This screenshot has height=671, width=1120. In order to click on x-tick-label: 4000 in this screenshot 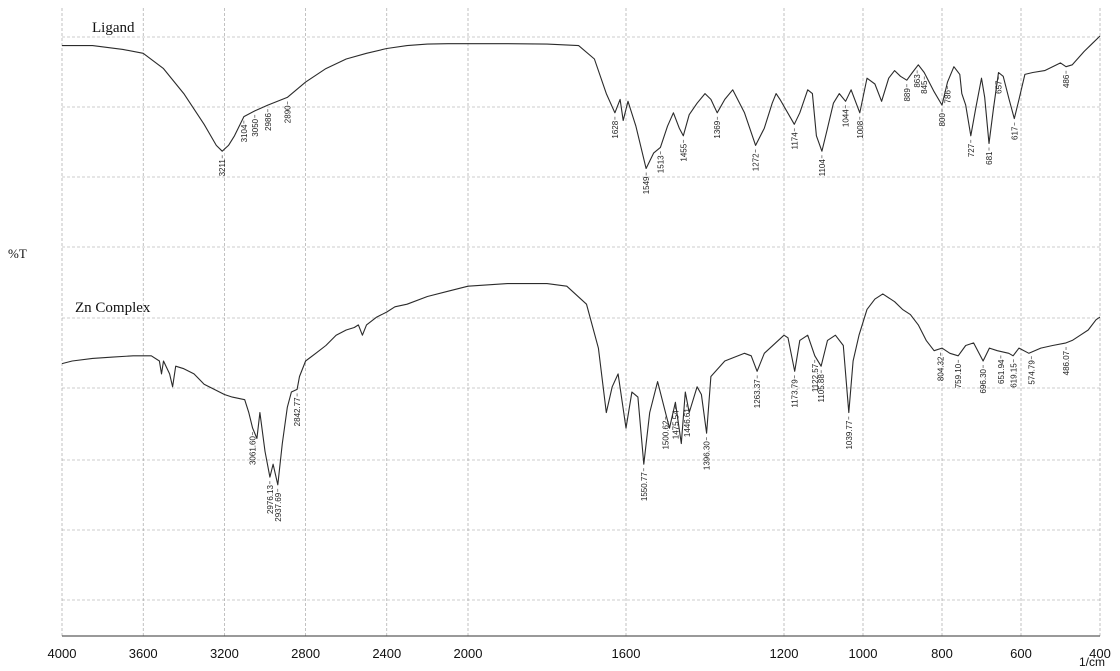, I will do `click(62, 653)`.